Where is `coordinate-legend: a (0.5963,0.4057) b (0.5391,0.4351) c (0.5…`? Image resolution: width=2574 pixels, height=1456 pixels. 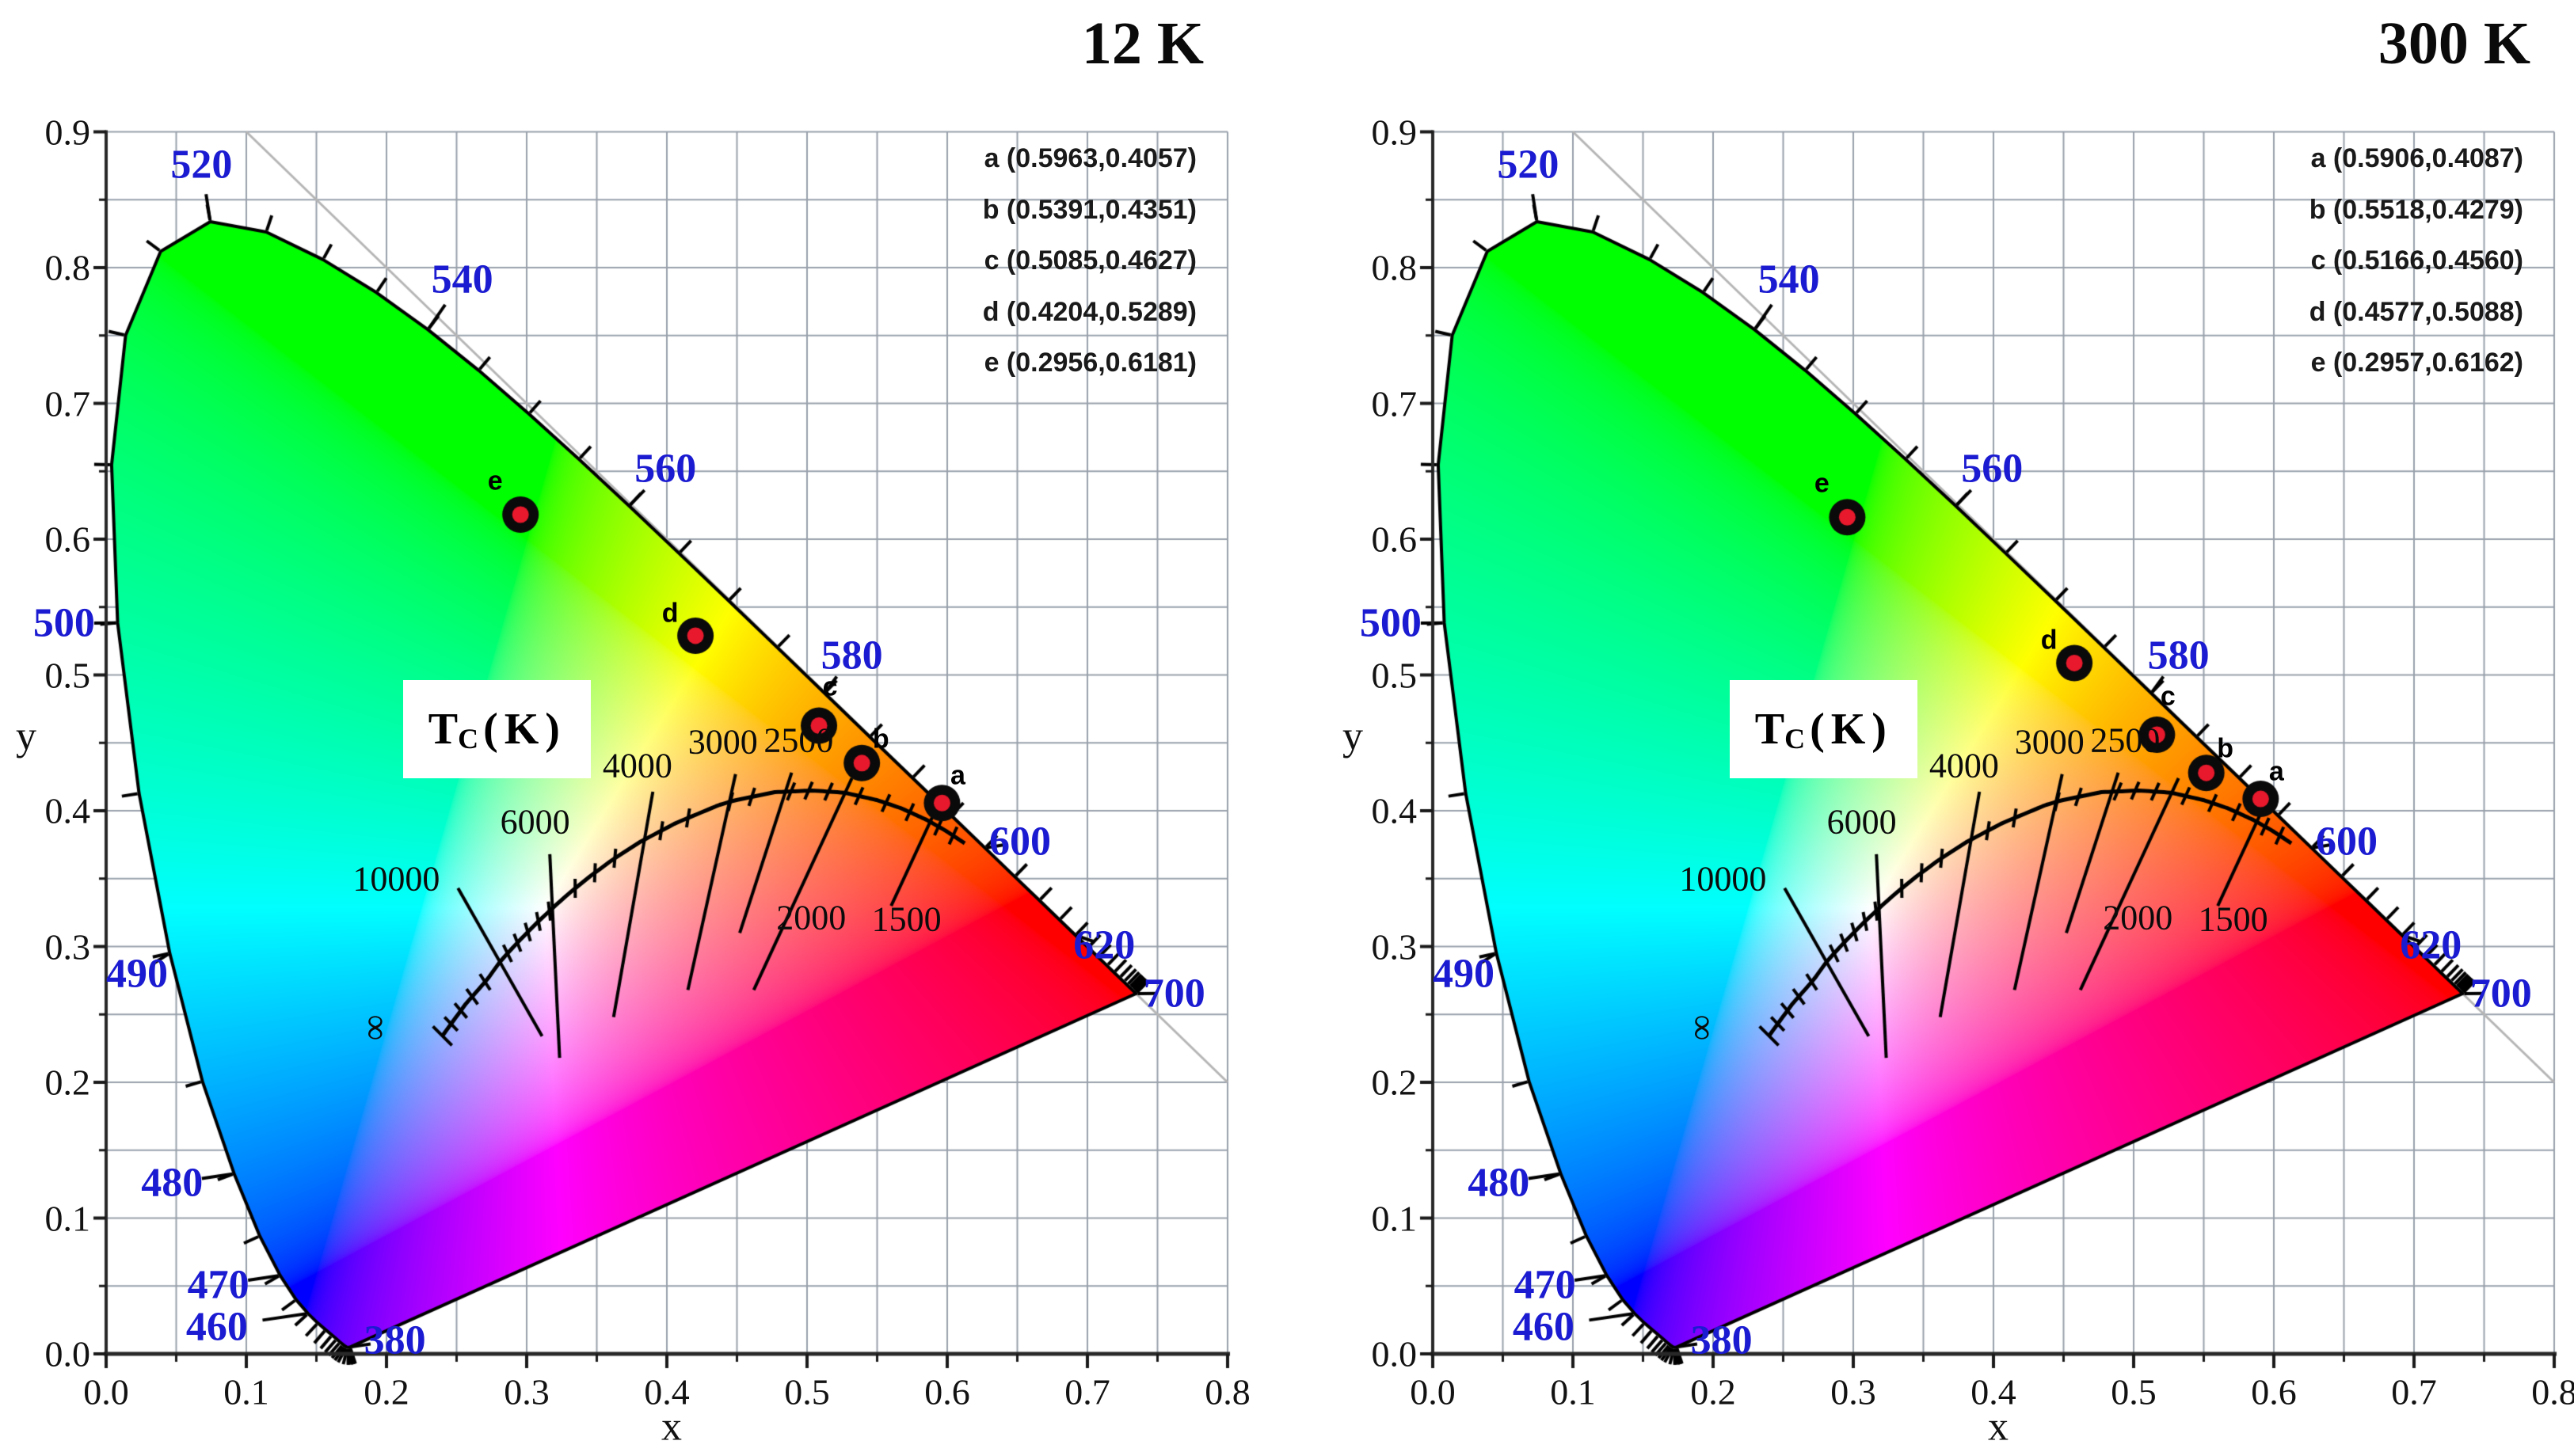 coordinate-legend: a (0.5963,0.4057) b (0.5391,0.4351) c (0.5… is located at coordinates (919, 261).